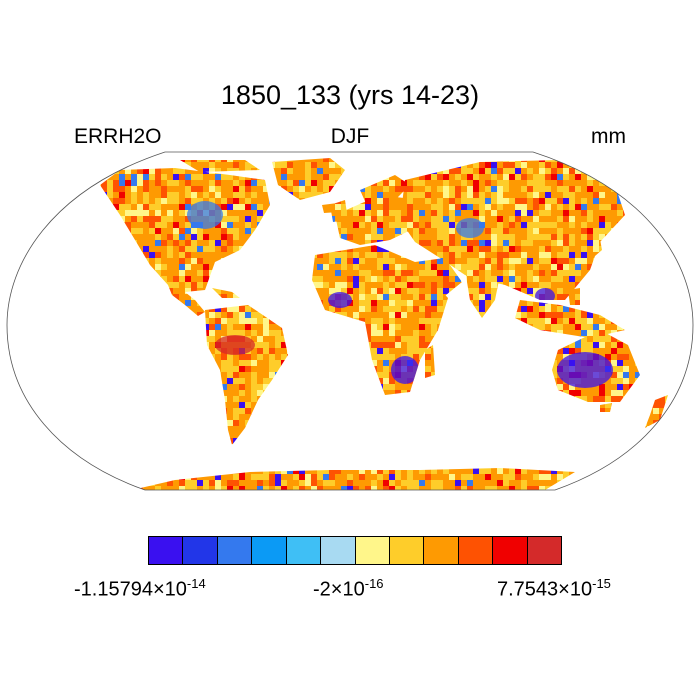 Image resolution: width=700 pixels, height=700 pixels. What do you see at coordinates (608, 136) in the screenshot?
I see `units-label: mm` at bounding box center [608, 136].